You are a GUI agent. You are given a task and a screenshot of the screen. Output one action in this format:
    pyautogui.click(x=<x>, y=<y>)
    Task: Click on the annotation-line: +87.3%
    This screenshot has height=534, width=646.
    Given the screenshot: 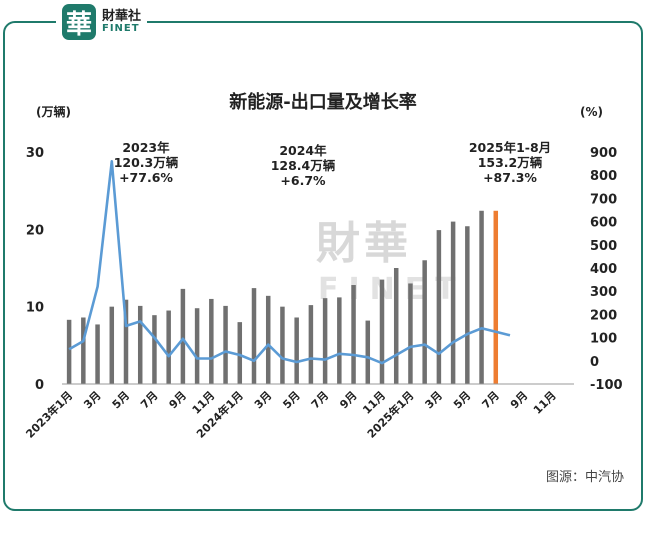 What is the action you would take?
    pyautogui.click(x=510, y=177)
    